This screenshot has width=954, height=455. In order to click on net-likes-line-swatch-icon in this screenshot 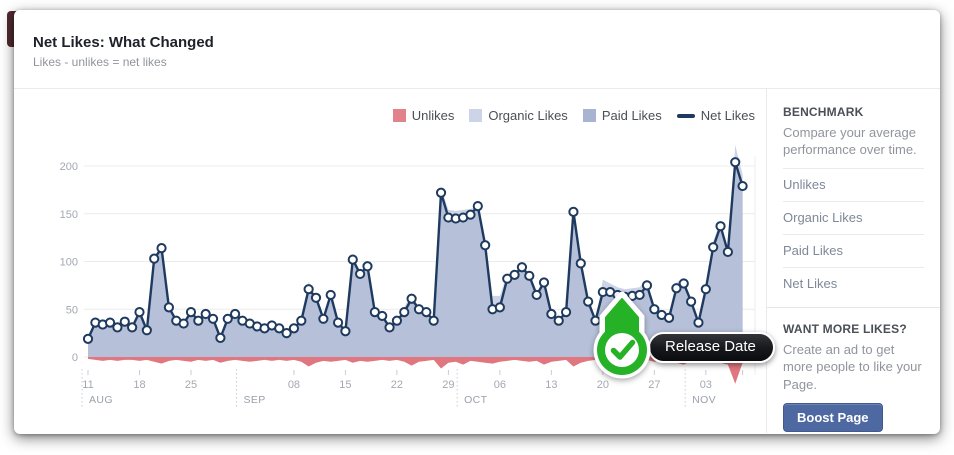, I will do `click(685, 115)`.